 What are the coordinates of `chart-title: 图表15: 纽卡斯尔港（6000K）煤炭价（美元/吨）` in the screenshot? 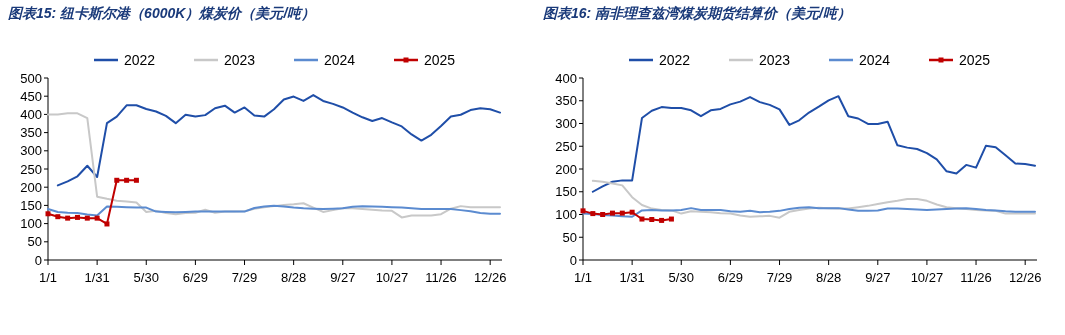 It's located at (162, 13).